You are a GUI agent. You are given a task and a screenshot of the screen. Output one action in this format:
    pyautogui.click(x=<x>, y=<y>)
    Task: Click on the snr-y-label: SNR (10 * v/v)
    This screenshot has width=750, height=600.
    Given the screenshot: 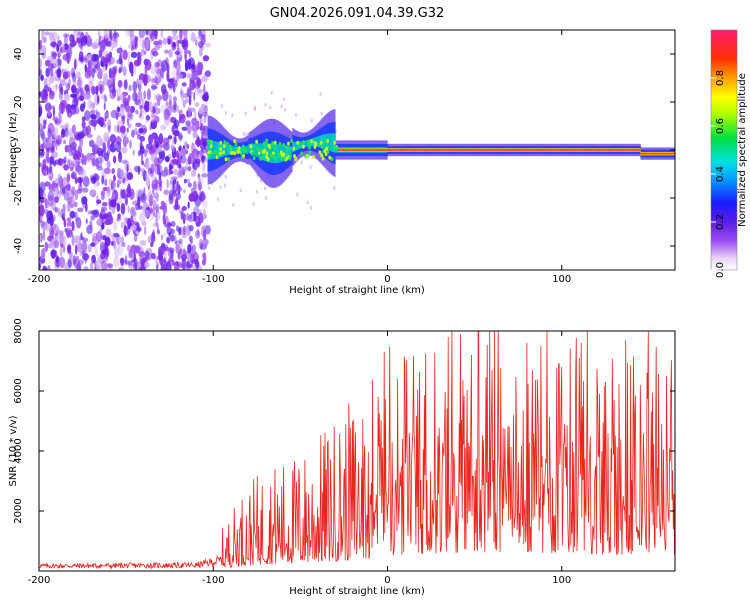 What is the action you would take?
    pyautogui.click(x=13, y=450)
    